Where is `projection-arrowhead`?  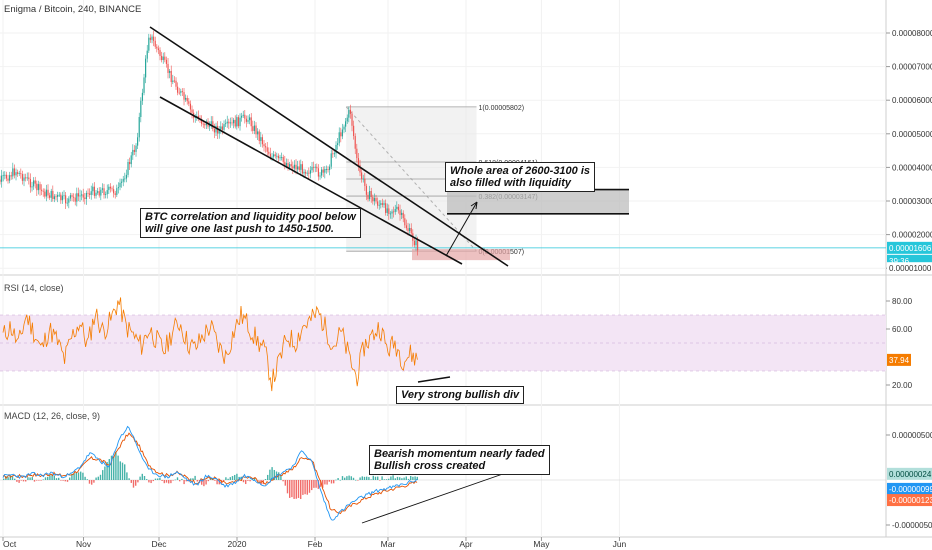
projection-arrowhead is located at coordinates (474, 205).